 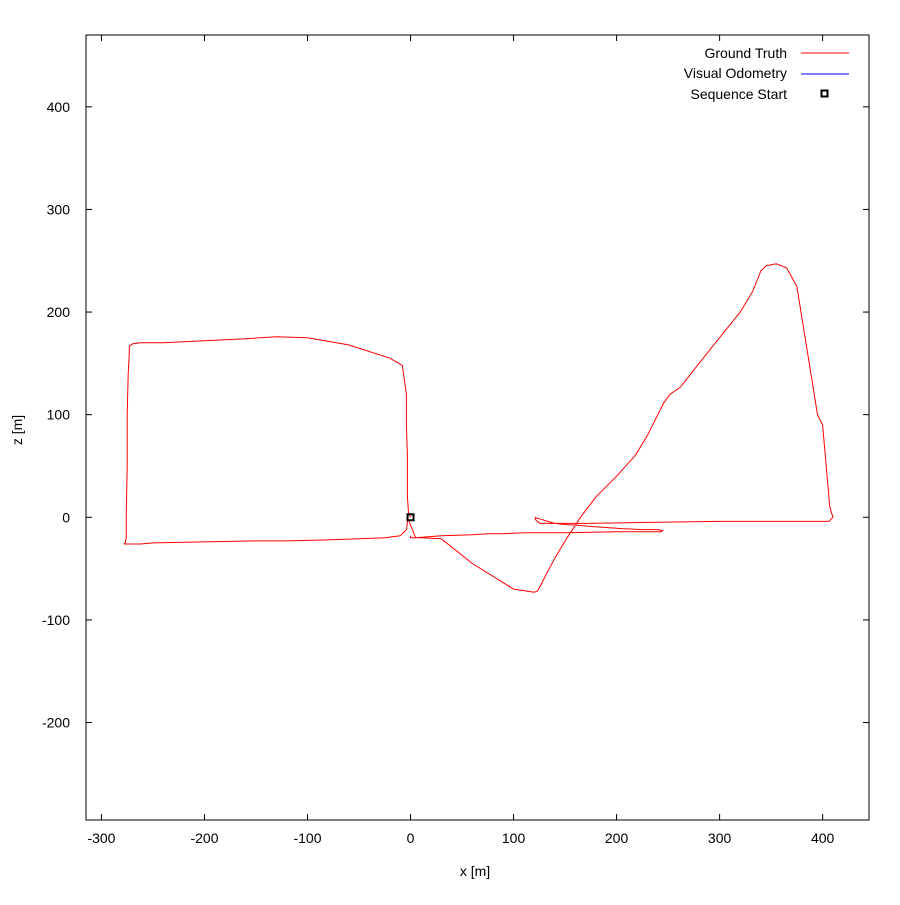 What do you see at coordinates (56, 723) in the screenshot?
I see `y-tick-label: -200` at bounding box center [56, 723].